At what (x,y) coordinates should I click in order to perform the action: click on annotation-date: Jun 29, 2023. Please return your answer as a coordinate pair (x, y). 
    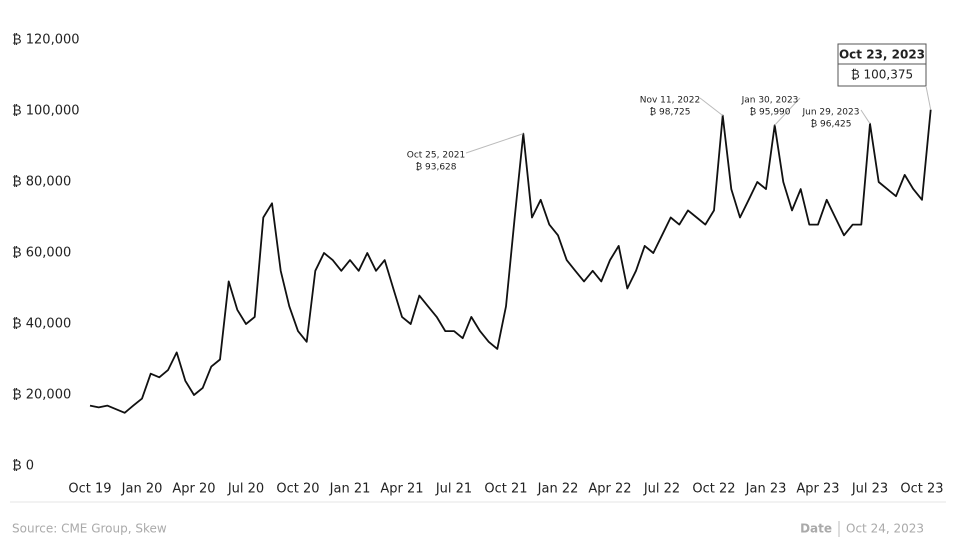
    Looking at the image, I should click on (830, 113).